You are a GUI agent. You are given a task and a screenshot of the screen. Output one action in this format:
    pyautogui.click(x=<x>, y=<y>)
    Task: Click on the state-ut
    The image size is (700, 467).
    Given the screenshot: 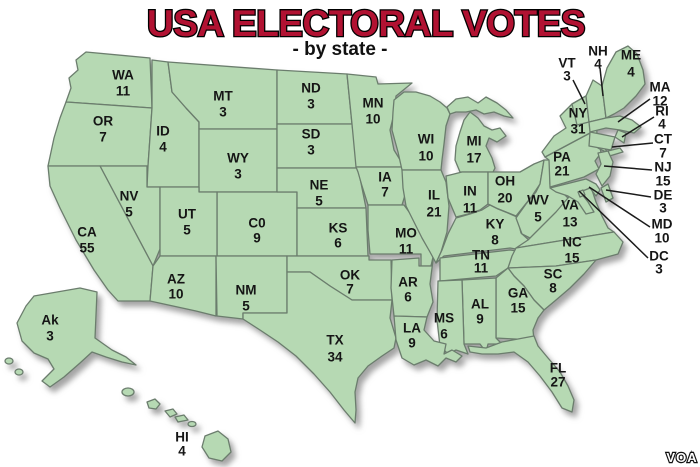 What is the action you would take?
    pyautogui.click(x=188, y=221)
    